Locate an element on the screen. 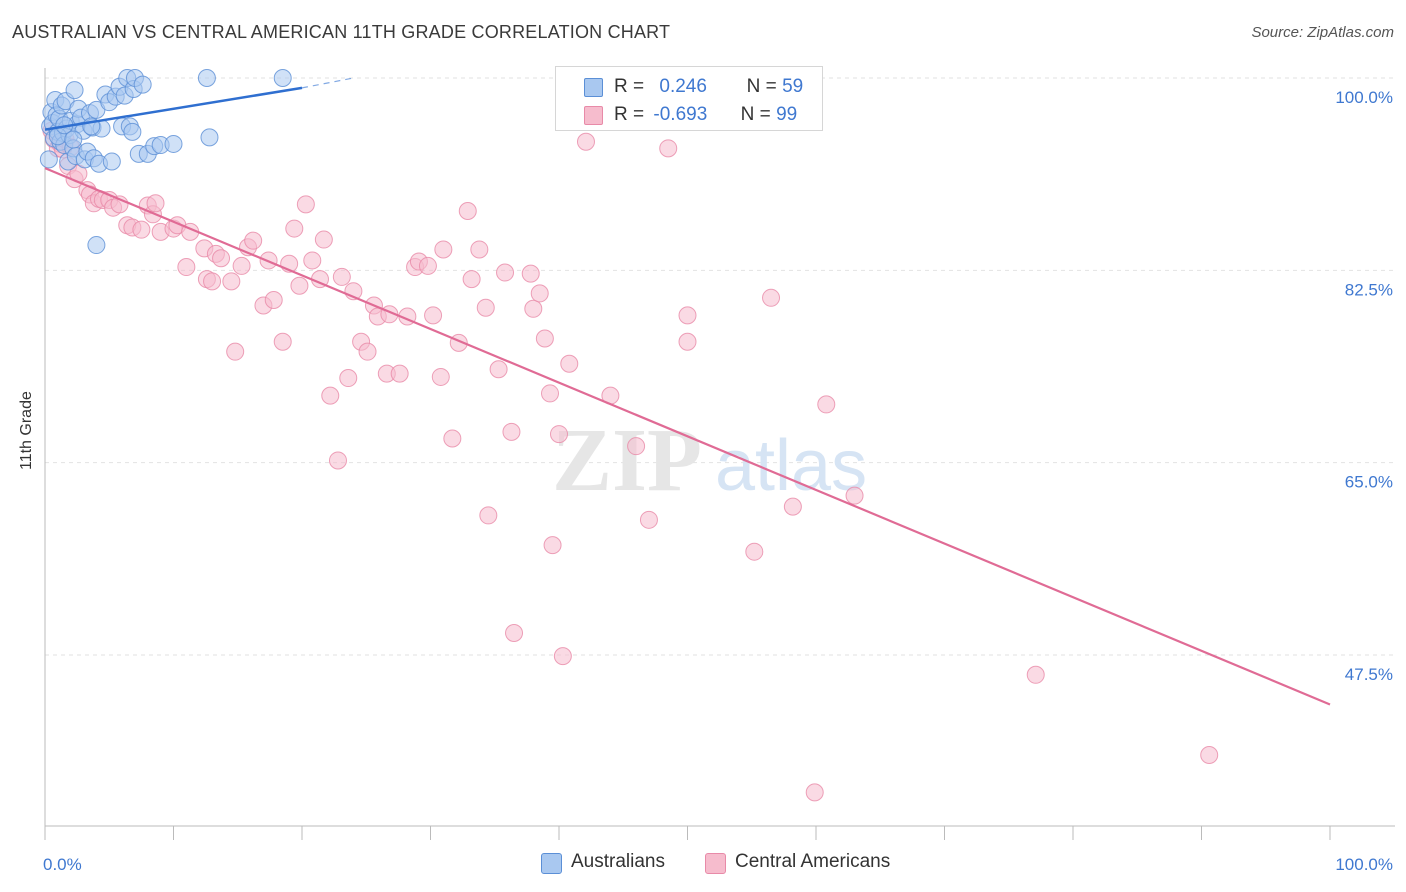 The width and height of the screenshot is (1406, 892). watermark-zip: ZIP is located at coordinates (627, 460).